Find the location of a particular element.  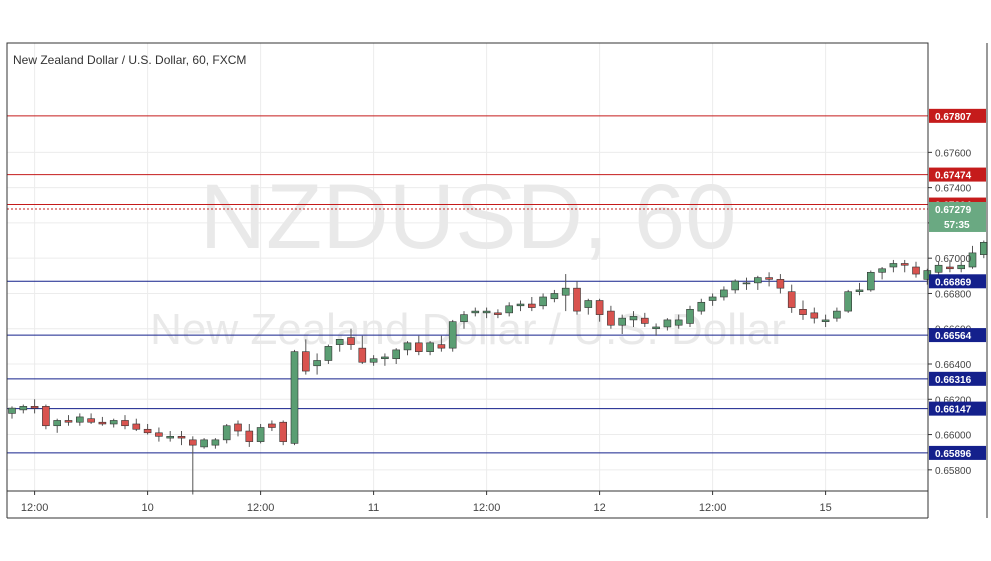

level-price-label: 0.66316 is located at coordinates (953, 380).